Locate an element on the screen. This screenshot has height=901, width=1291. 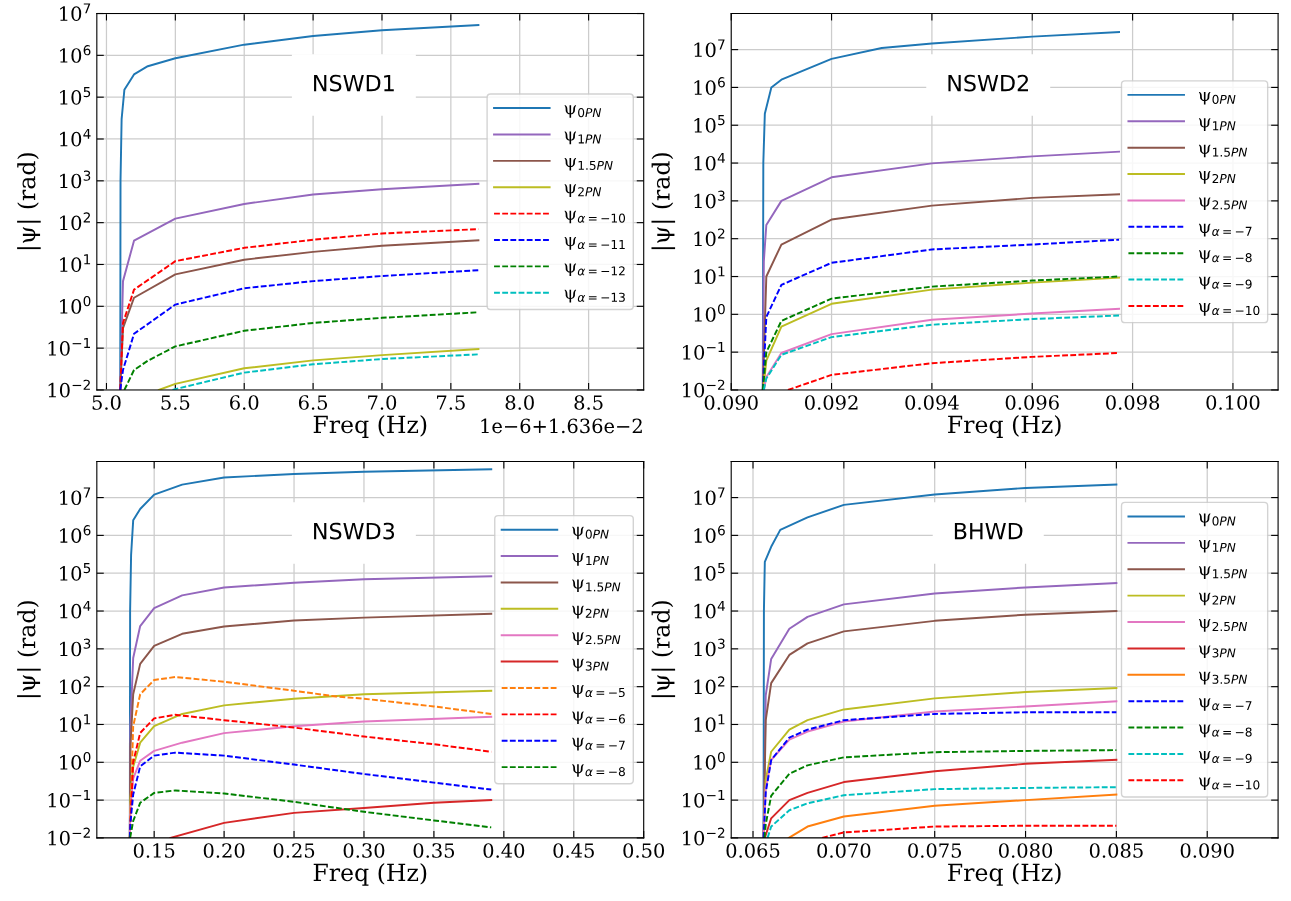
x-tick-label: 7.0 is located at coordinates (382, 402).